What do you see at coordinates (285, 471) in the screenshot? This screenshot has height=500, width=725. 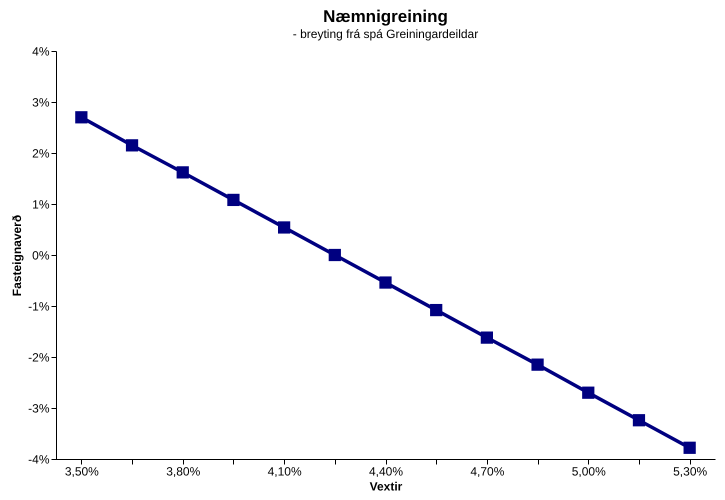 I see `x-tick-label: 4,10%` at bounding box center [285, 471].